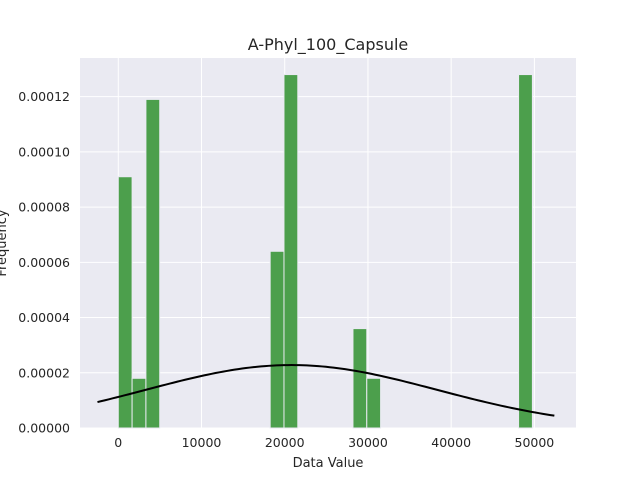 Image resolution: width=640 pixels, height=480 pixels. What do you see at coordinates (285, 442) in the screenshot?
I see `x-tick-label: 20000` at bounding box center [285, 442].